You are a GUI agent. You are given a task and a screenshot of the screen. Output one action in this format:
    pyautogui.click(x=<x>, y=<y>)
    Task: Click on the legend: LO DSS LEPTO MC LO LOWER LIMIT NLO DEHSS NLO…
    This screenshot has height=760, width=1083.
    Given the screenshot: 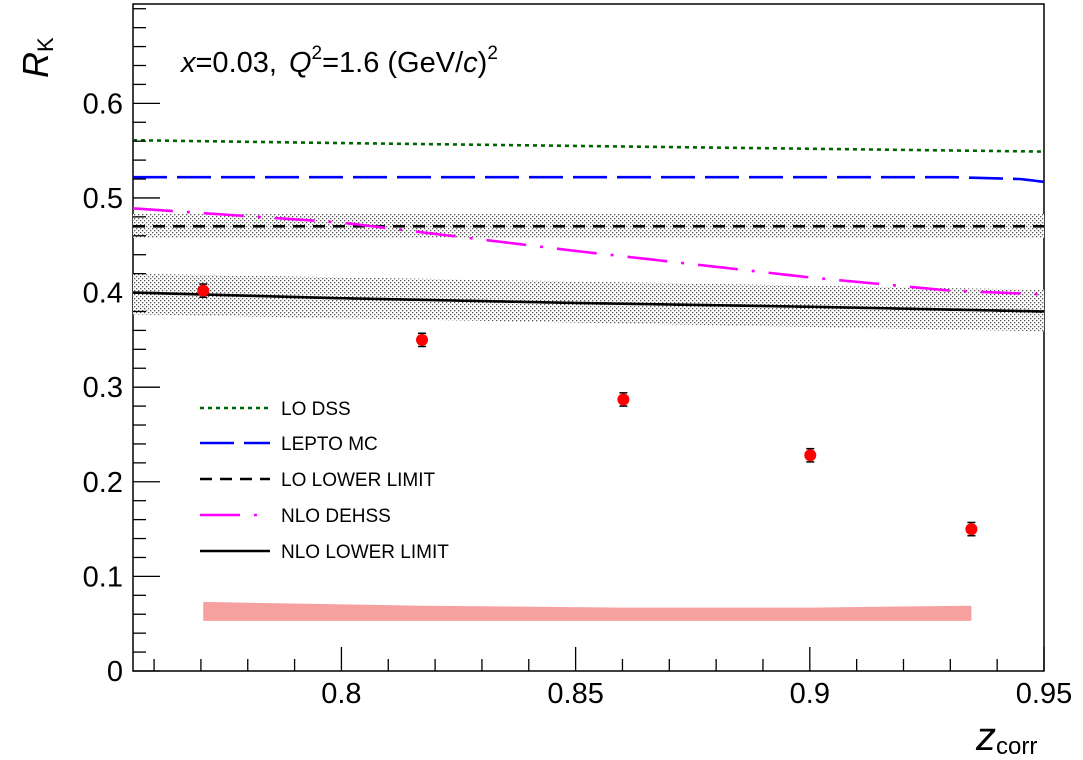 What is the action you would take?
    pyautogui.click(x=324, y=481)
    